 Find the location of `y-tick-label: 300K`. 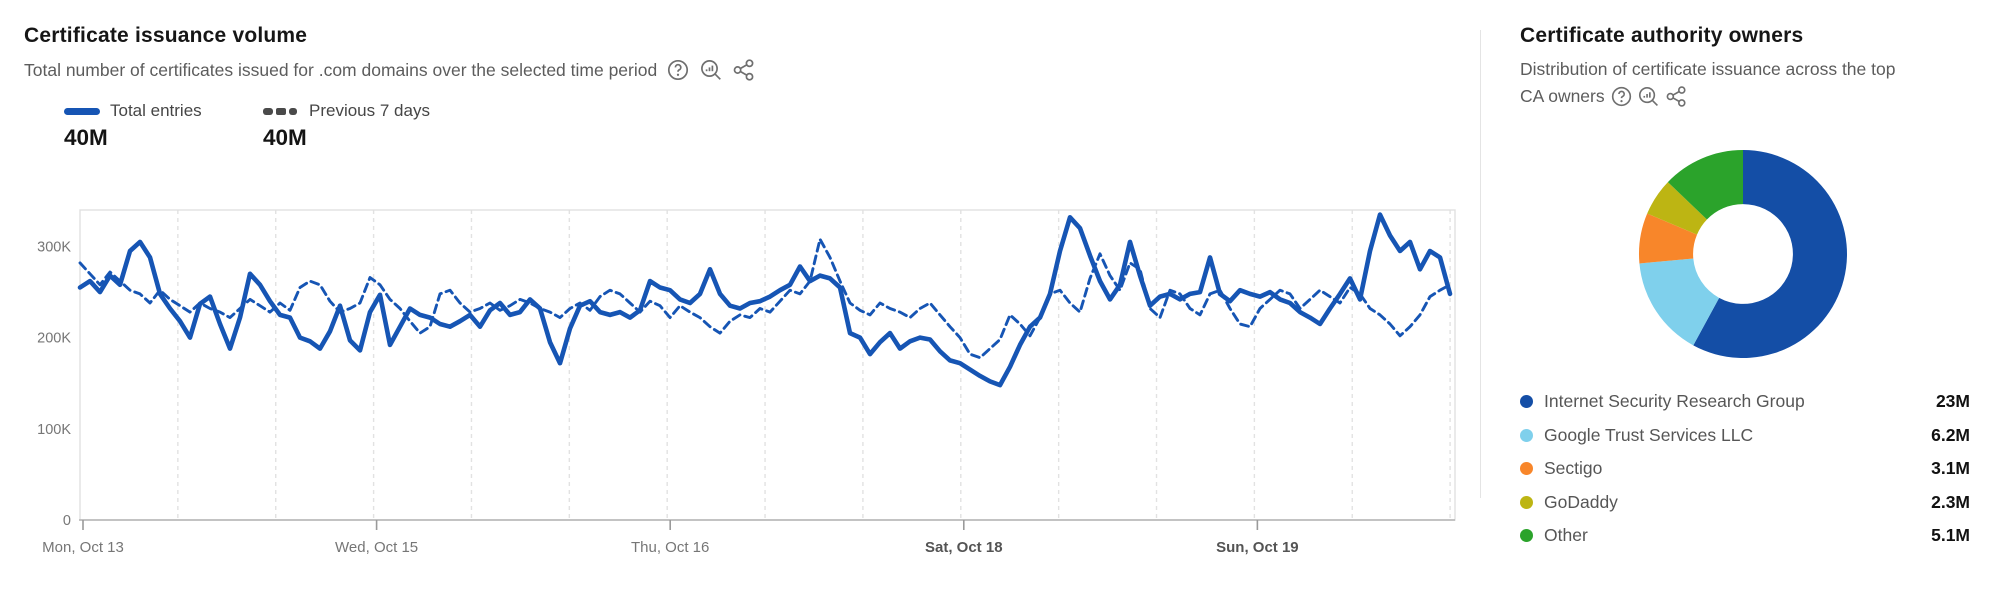

y-tick-label: 300K is located at coordinates (54, 247).